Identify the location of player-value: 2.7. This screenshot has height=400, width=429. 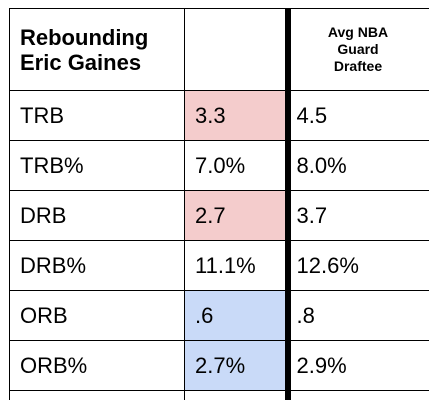
(237, 215).